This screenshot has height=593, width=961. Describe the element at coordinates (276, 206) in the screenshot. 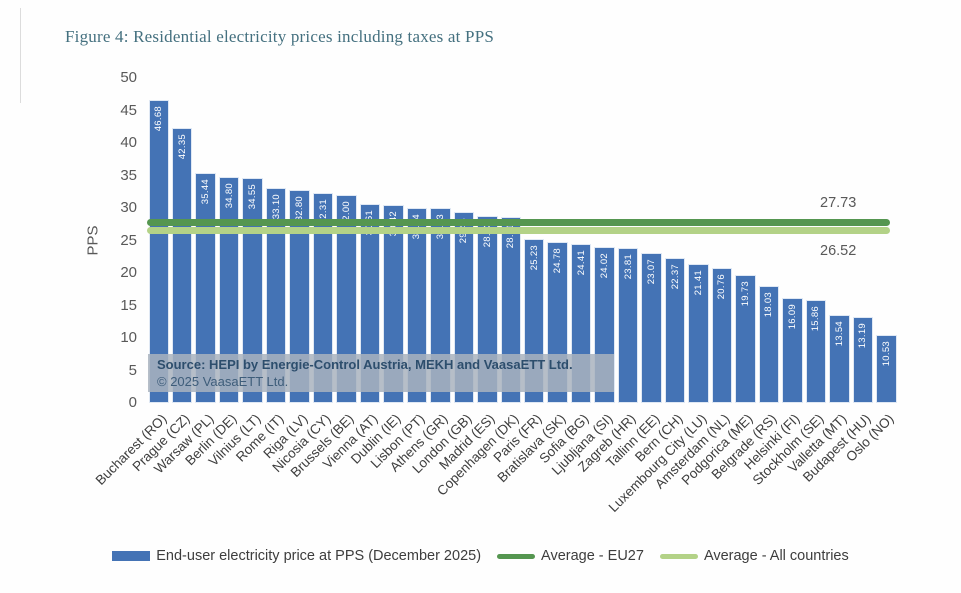

I see `bar-value-label: 33.10` at that location.